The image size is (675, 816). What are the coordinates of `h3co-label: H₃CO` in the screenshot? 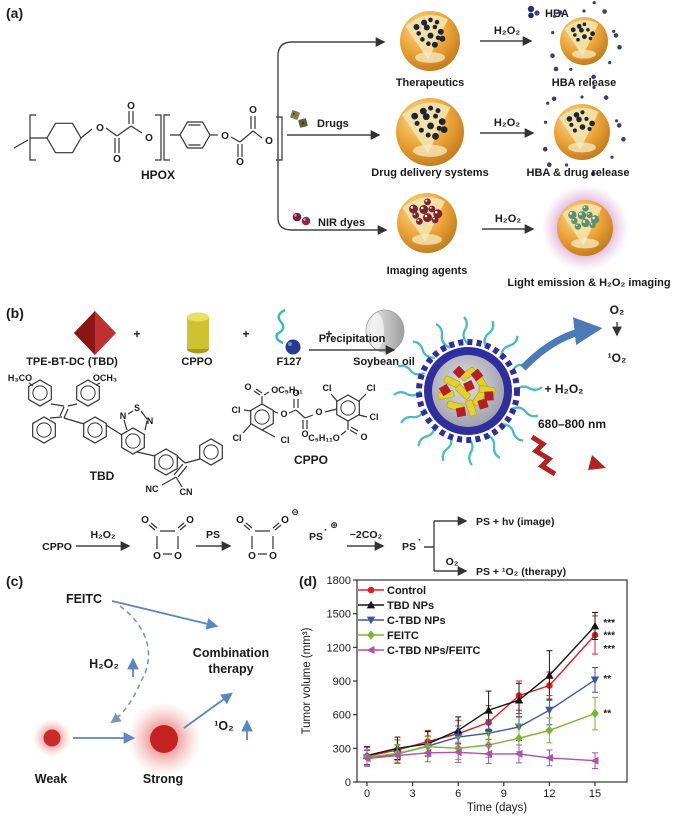 It's located at (20, 378).